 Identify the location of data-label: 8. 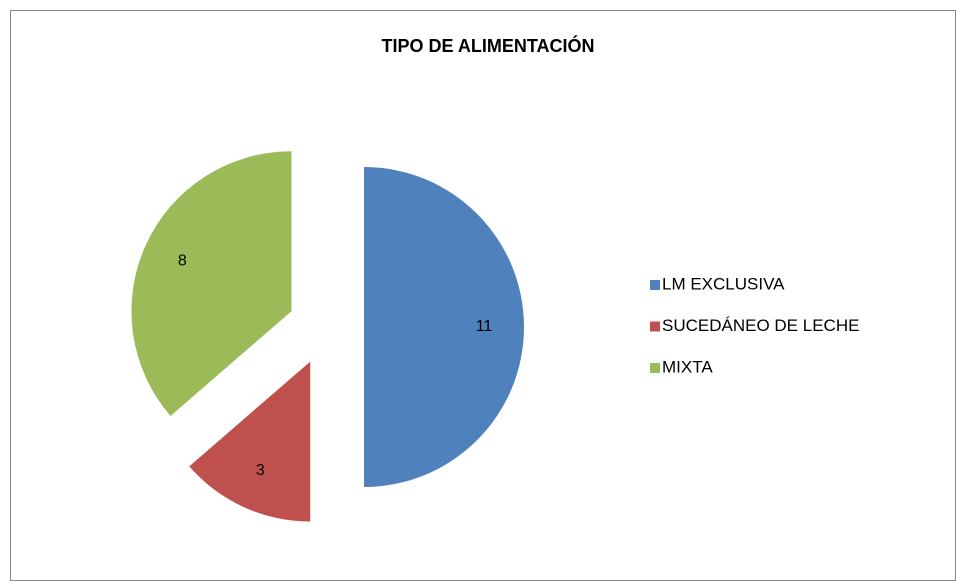
(182, 261).